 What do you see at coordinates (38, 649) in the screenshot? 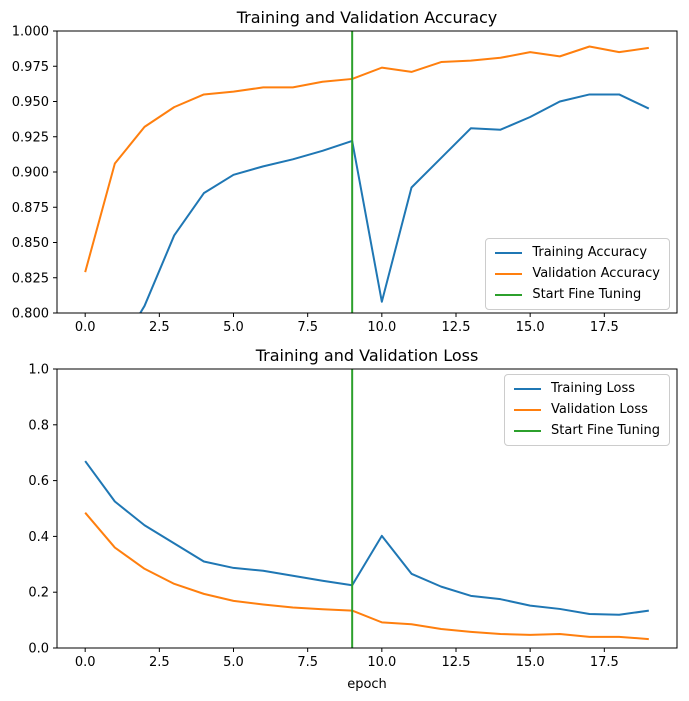
I see `y-tick-label: 0.0` at bounding box center [38, 649].